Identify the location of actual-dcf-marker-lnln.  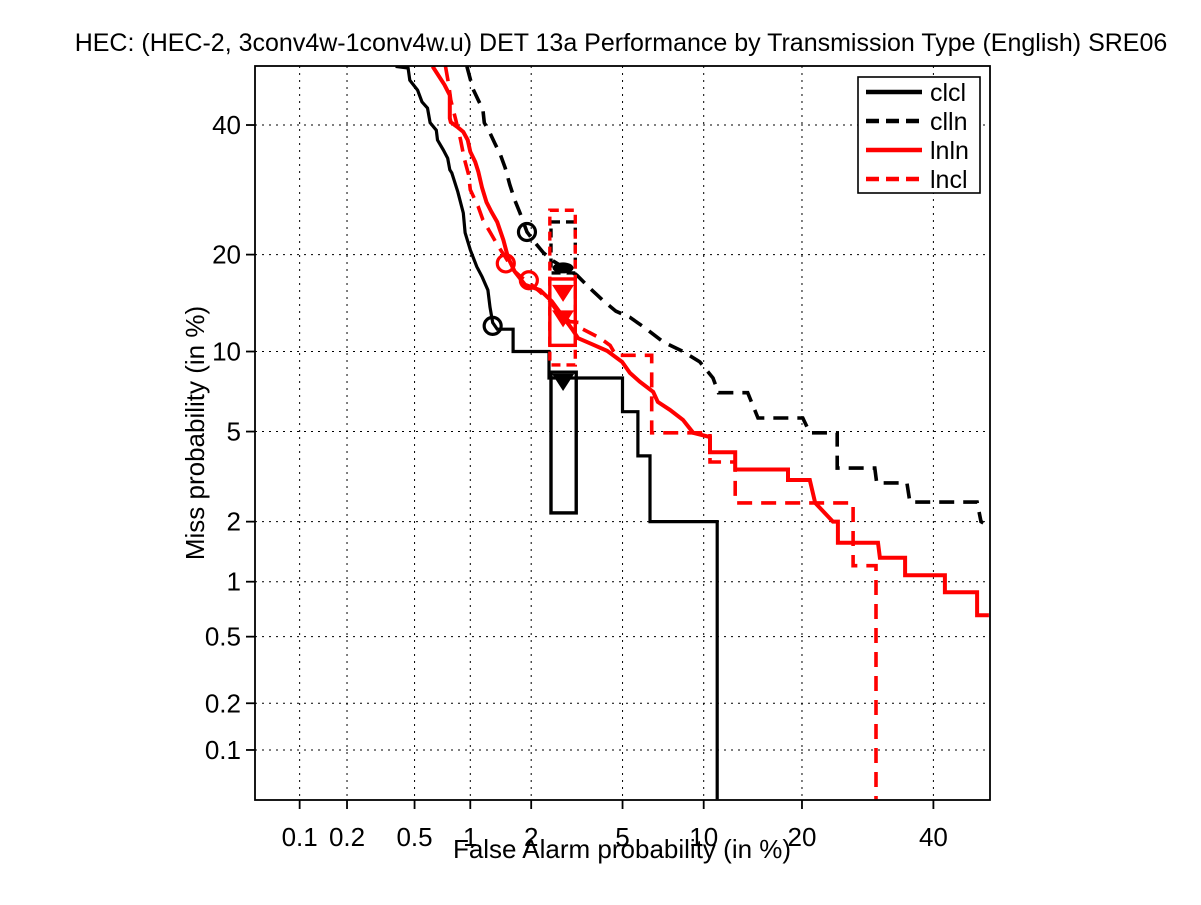
(563, 293).